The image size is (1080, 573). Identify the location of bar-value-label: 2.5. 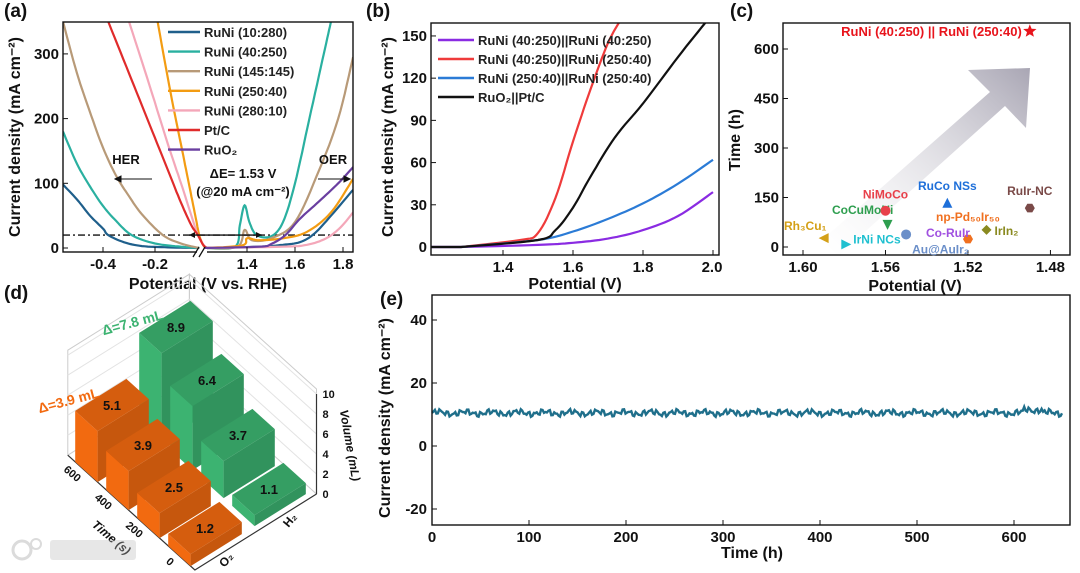
(174, 487).